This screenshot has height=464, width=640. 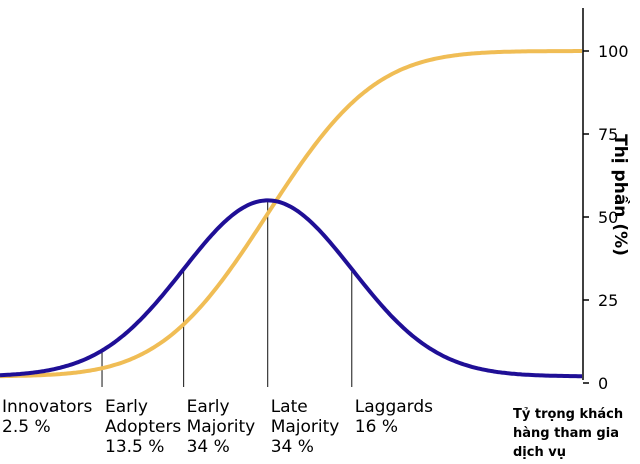 I want to click on y-axis-ticks: 0 25 50 75 100, so click(x=606, y=217).